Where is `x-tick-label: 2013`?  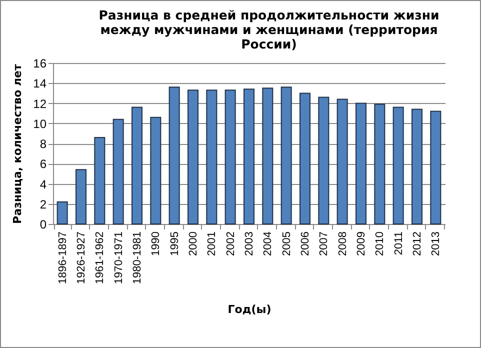
x-tick-label: 2013 is located at coordinates (436, 244).